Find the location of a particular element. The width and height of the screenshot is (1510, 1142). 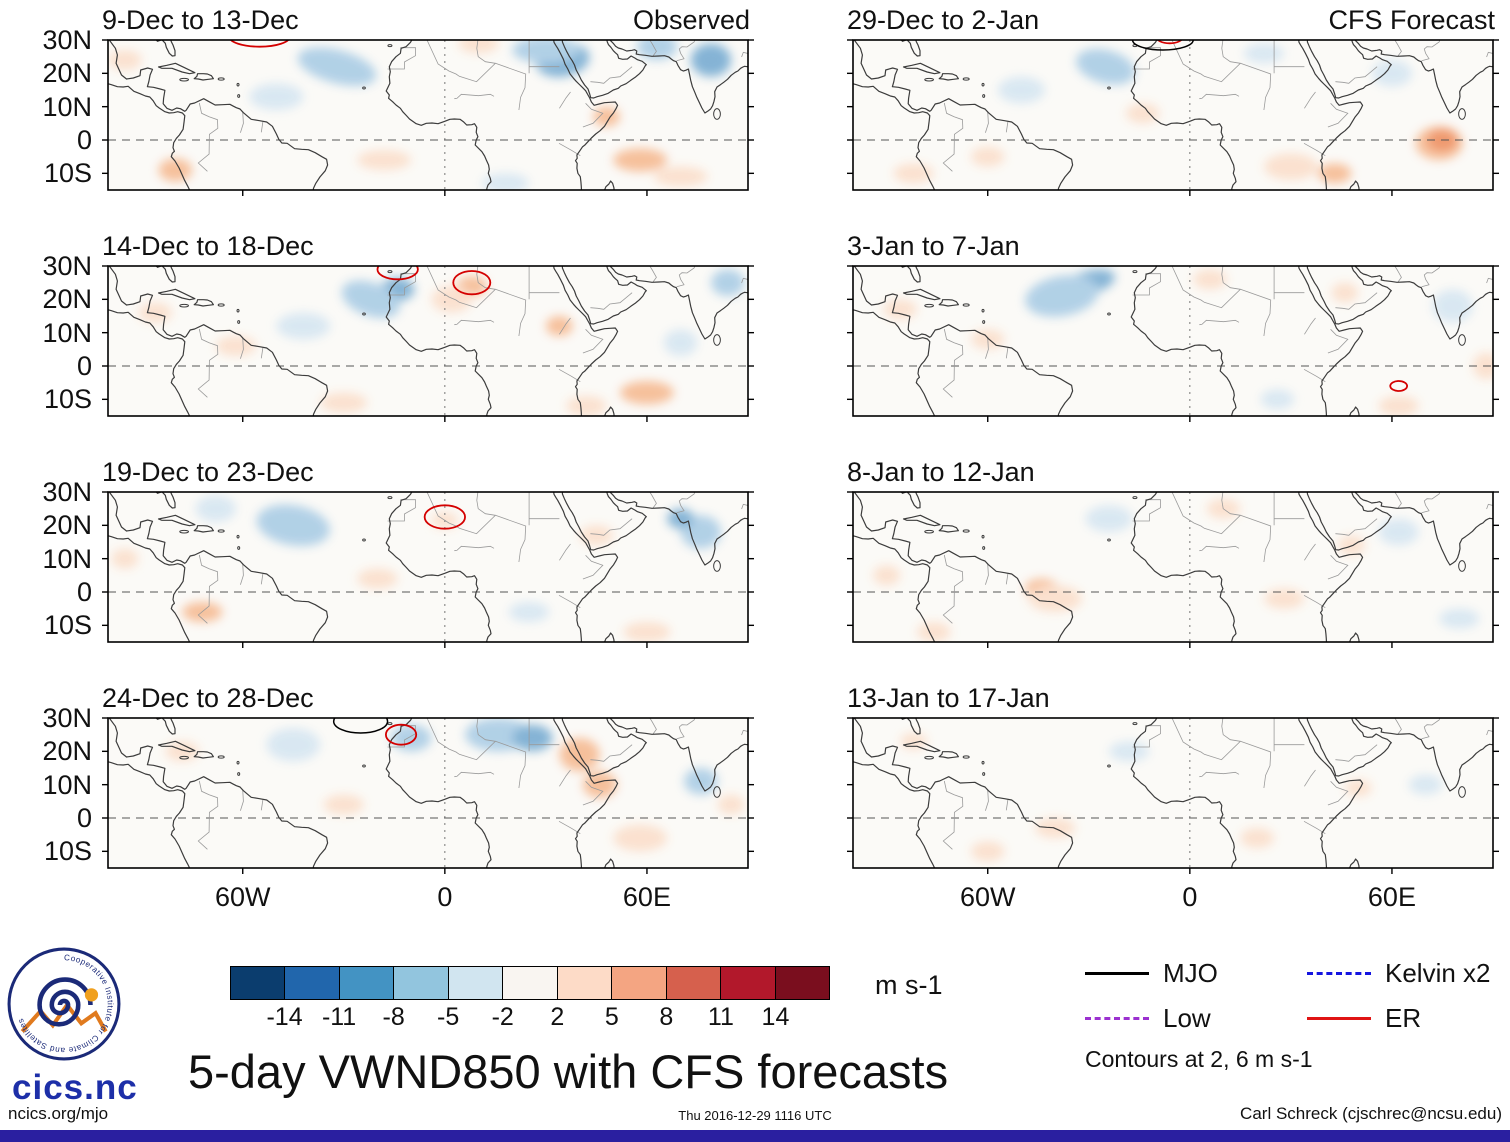

colorbar-tick-label: -2 is located at coordinates (502, 1017).